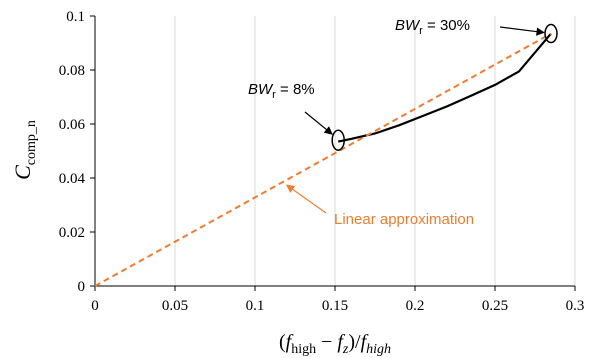  I want to click on bw30-label-main: BW, so click(408, 25).